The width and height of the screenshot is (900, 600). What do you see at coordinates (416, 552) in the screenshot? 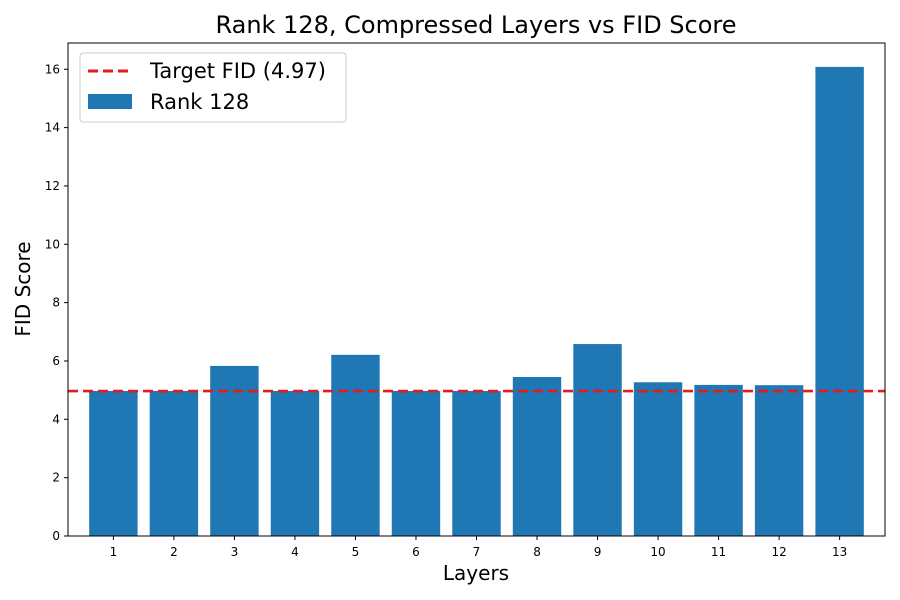
I see `x-tick-label-6: 6` at bounding box center [416, 552].